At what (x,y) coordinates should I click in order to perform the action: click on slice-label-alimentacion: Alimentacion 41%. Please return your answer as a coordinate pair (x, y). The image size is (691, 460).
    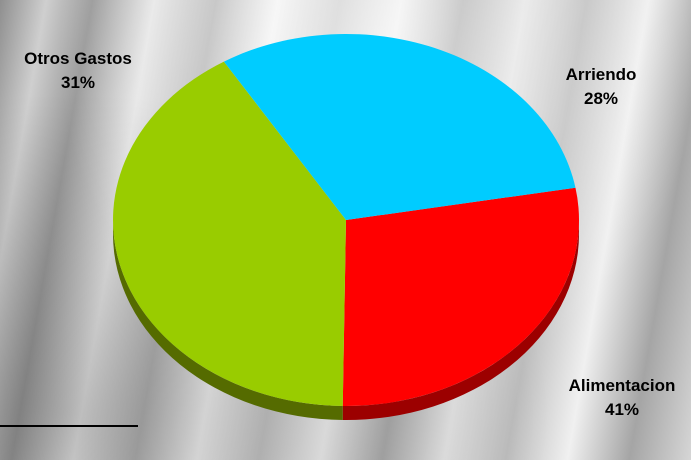
    Looking at the image, I should click on (622, 397).